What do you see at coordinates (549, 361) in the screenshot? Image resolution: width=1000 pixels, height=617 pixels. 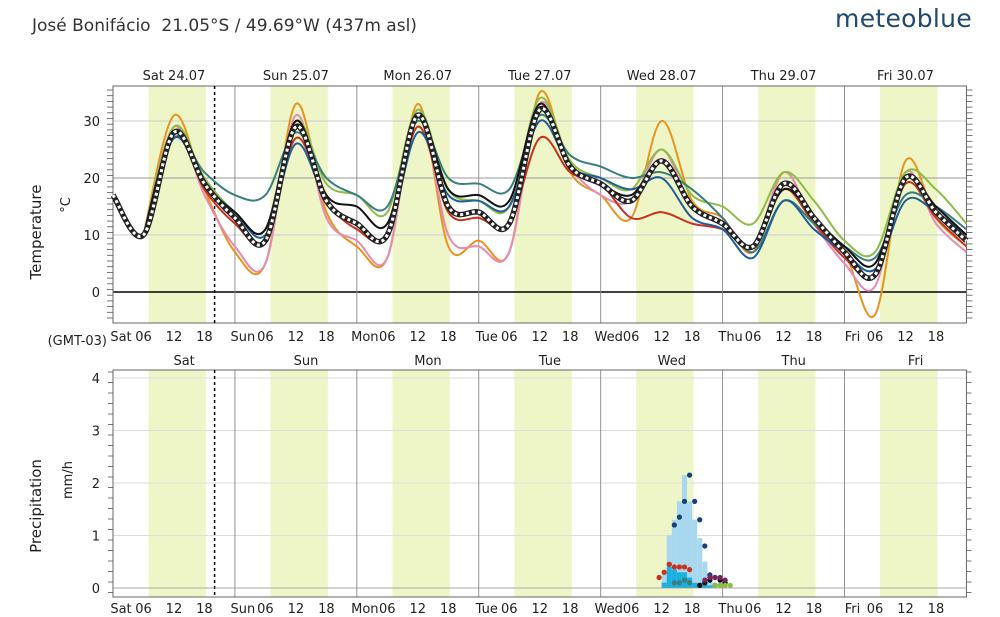 I see `precip-day-label: Tue` at bounding box center [549, 361].